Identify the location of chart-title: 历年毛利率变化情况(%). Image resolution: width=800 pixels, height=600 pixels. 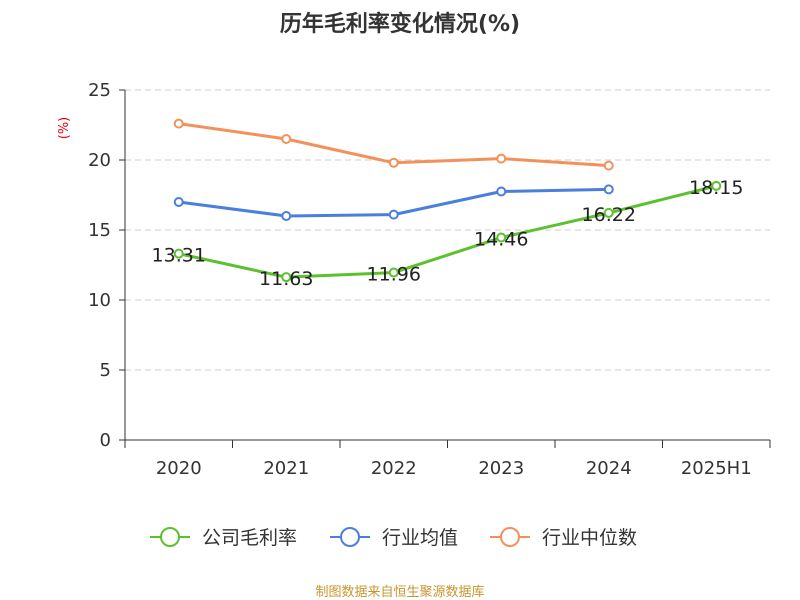
(400, 24).